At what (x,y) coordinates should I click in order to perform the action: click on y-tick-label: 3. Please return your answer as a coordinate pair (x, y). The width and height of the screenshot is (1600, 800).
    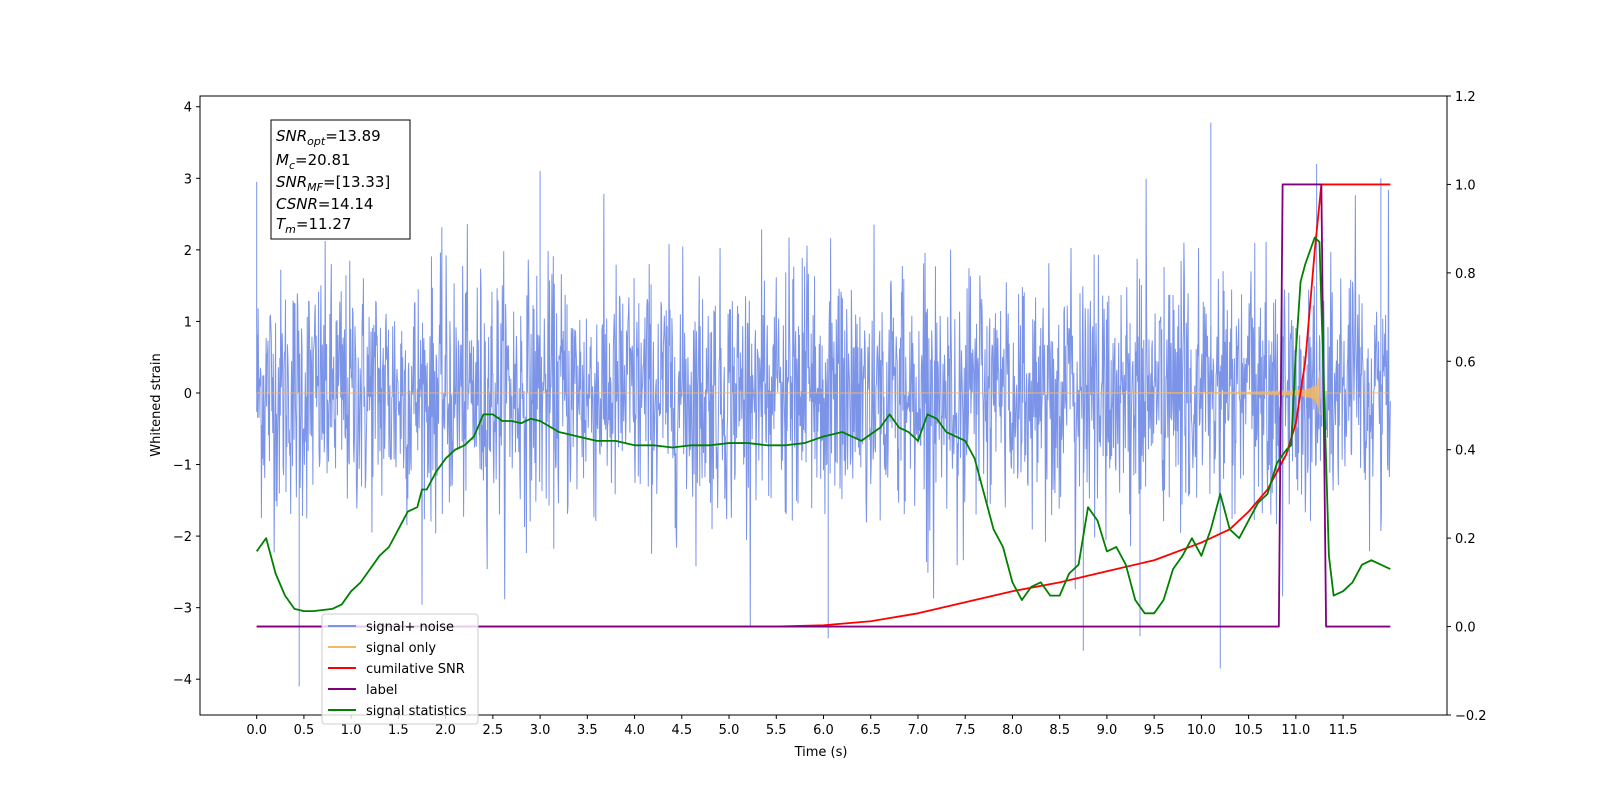
    Looking at the image, I should click on (188, 179).